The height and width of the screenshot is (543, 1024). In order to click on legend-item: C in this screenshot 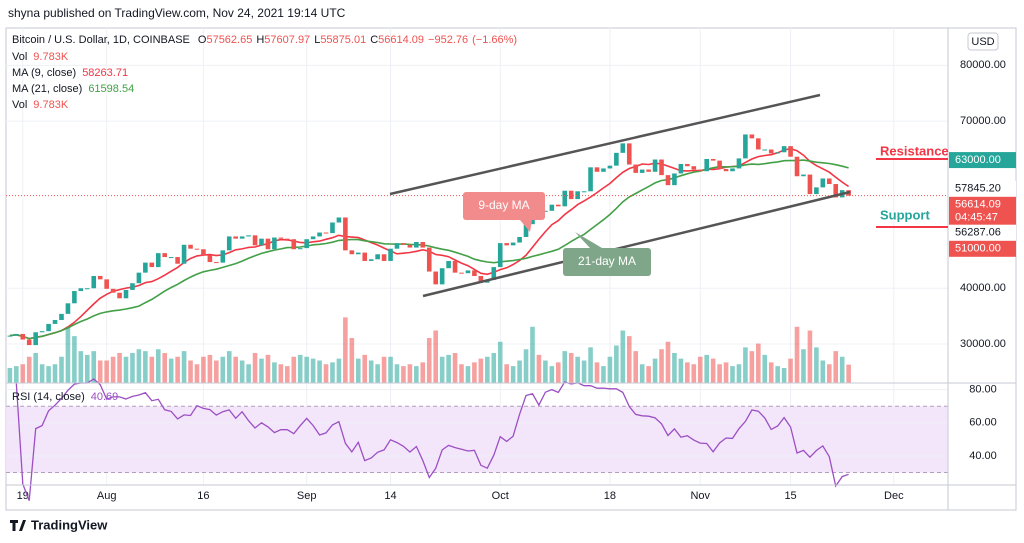, I will do `click(374, 40)`.